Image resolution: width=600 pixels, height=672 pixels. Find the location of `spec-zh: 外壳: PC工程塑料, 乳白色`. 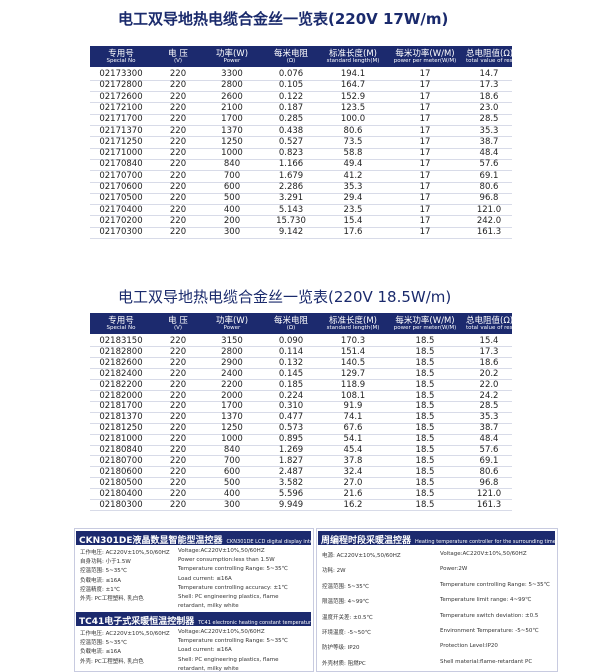

spec-zh: 外壳: PC工程塑料, 乳白色 is located at coordinates (112, 661).